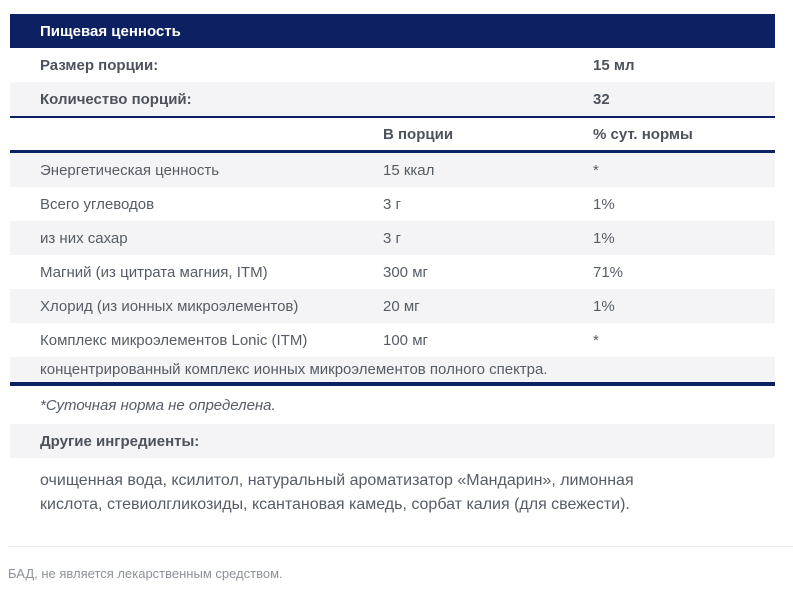 Image resolution: width=793 pixels, height=598 pixels. Describe the element at coordinates (392, 65) in the screenshot. I see `serving-size-row: Размер порции: 15 мл` at that location.